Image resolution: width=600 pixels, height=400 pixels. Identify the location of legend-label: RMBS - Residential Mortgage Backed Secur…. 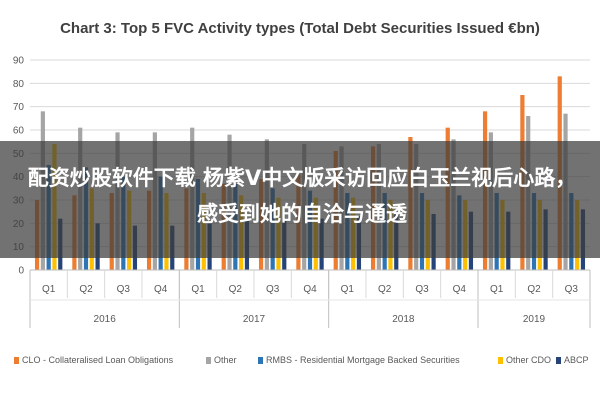
(363, 360).